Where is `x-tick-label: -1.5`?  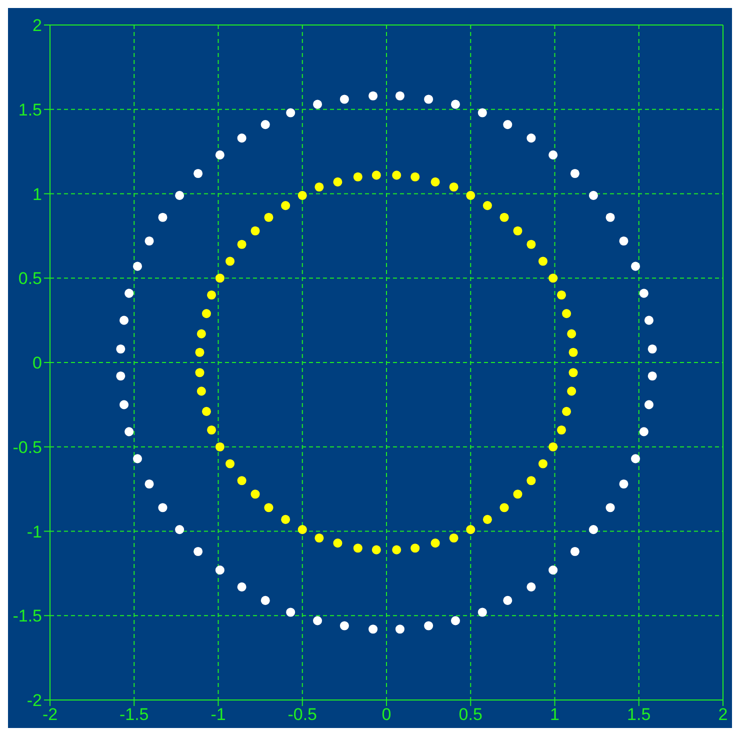 x-tick-label: -1.5 is located at coordinates (134, 714).